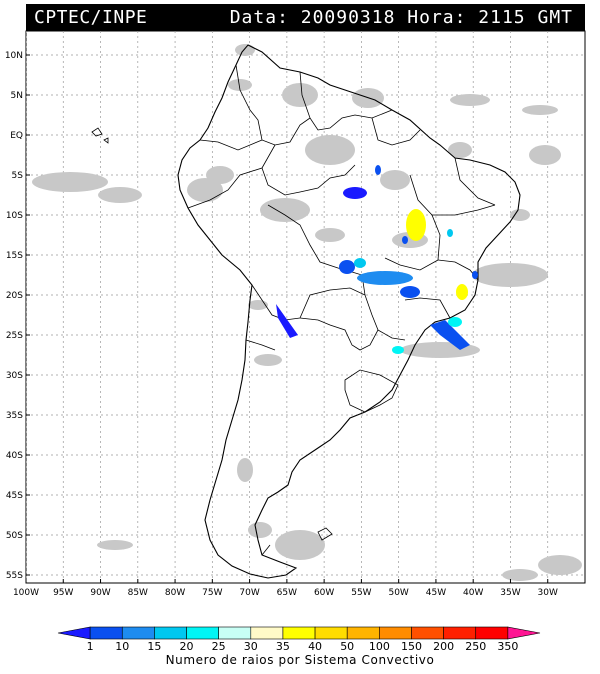  Describe the element at coordinates (14, 336) in the screenshot. I see `lat-tick-label: 25S` at that location.